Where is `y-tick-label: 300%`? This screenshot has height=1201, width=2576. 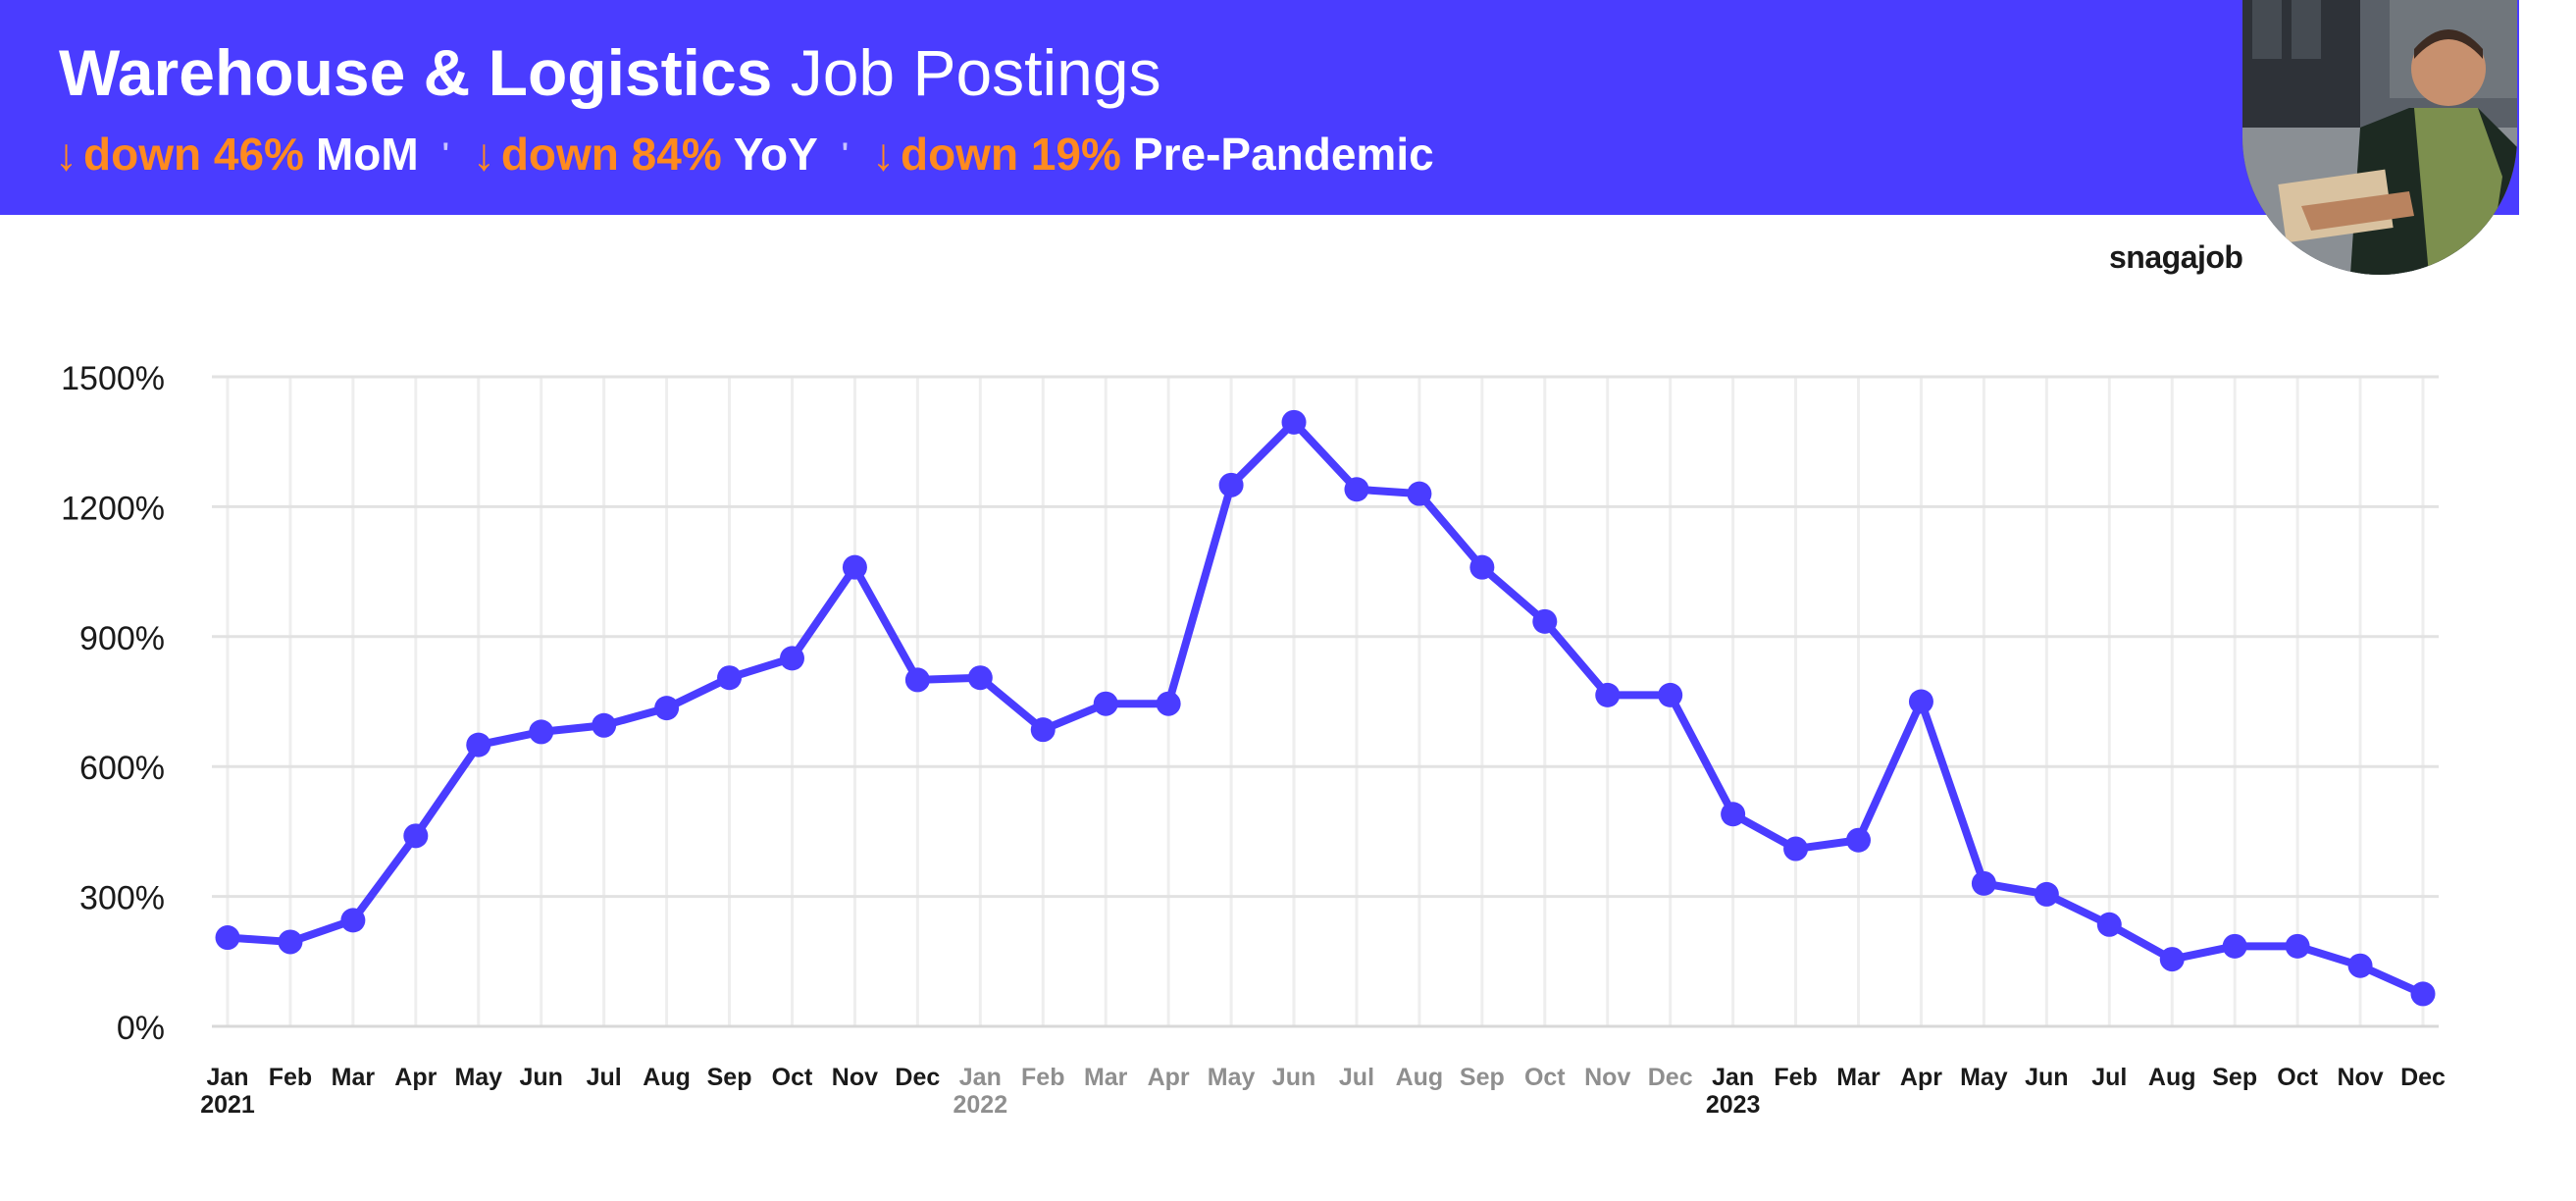
y-tick-label: 300% is located at coordinates (122, 898).